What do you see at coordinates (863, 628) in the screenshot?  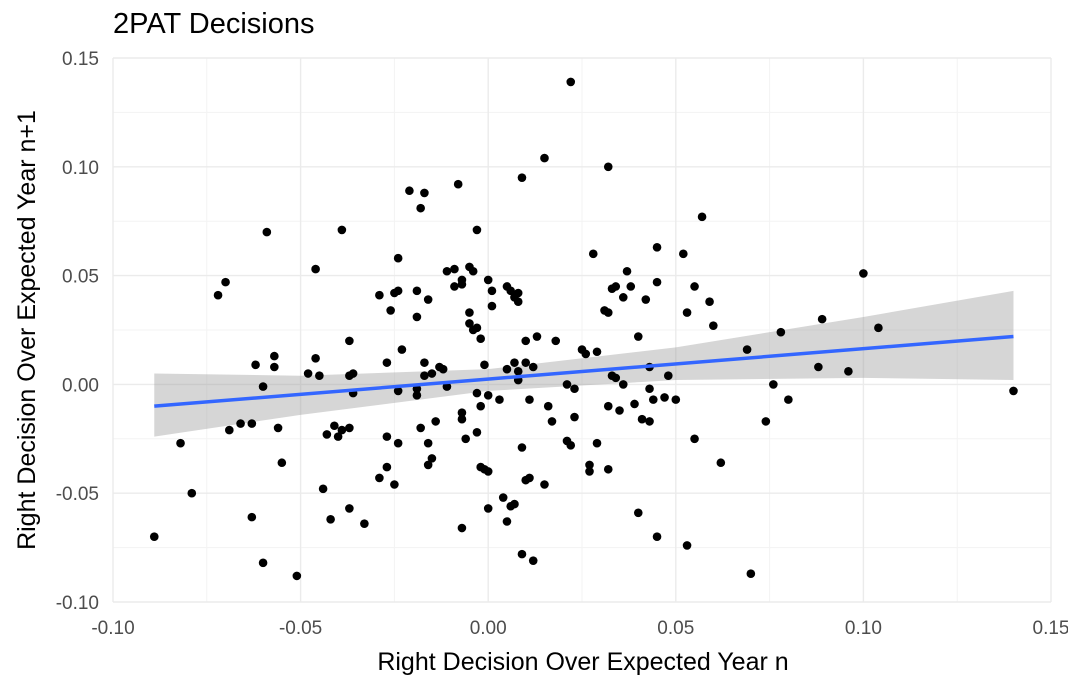 I see `x-tick-label: 0.10` at bounding box center [863, 628].